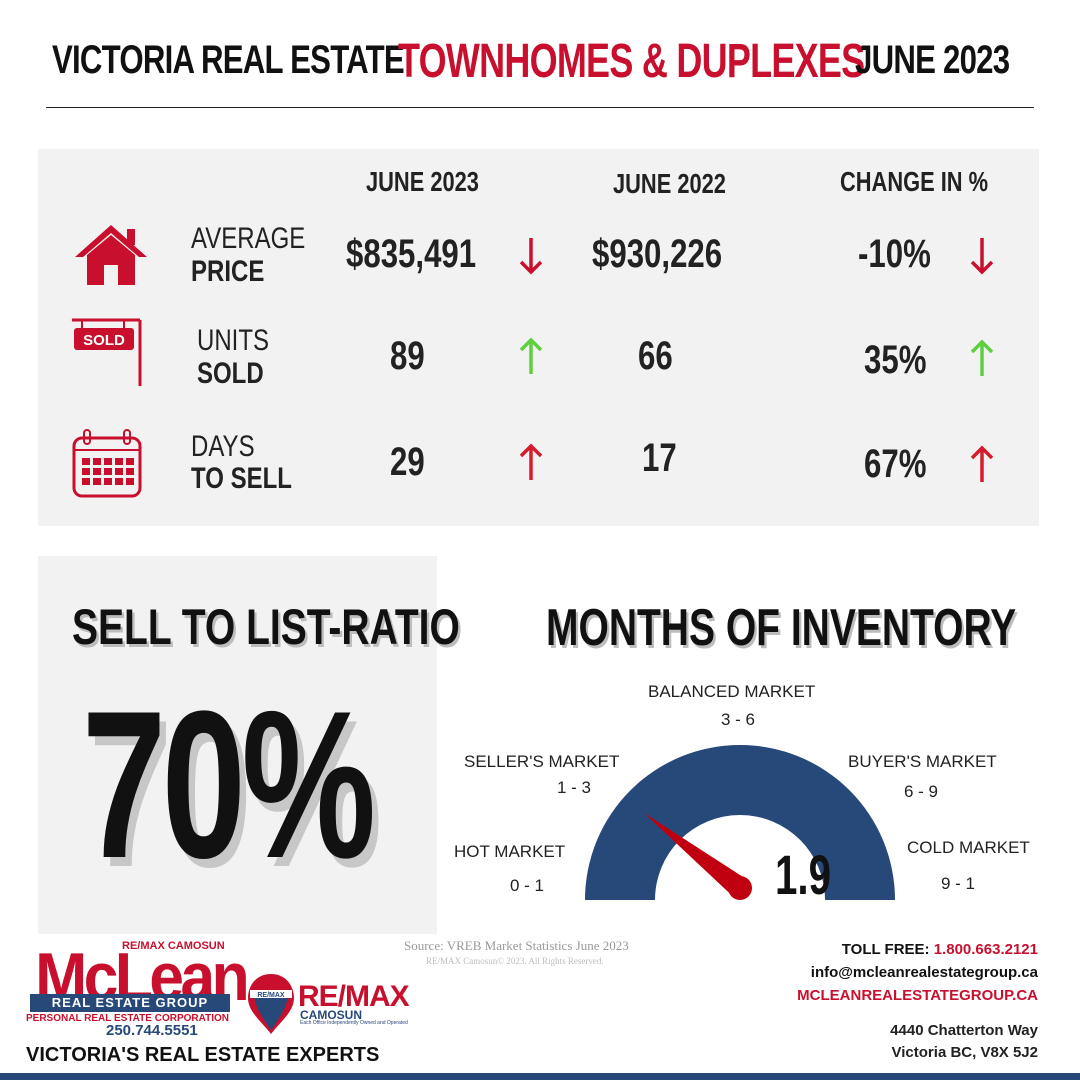 The width and height of the screenshot is (1080, 1080). I want to click on row-label-top: AVERAGE, so click(248, 238).